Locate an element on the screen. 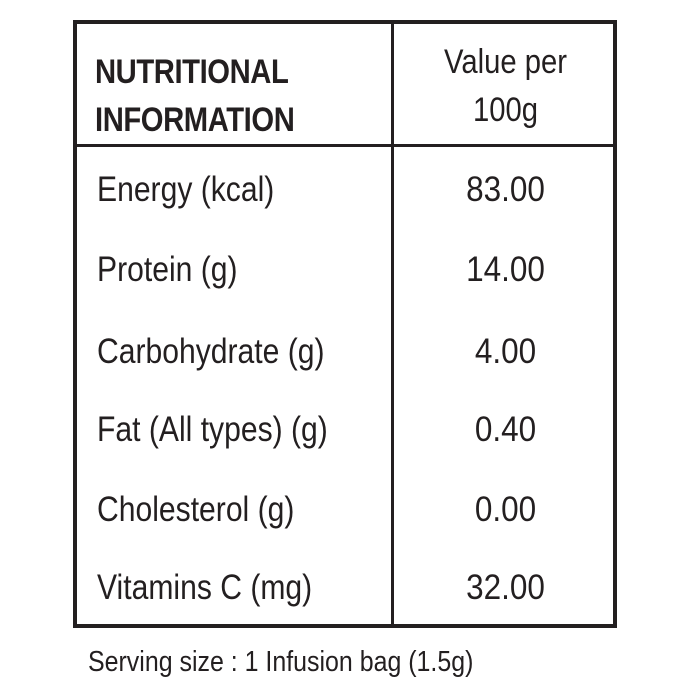 This screenshot has height=700, width=690. nutrient-column-header: NUTRITIONAL INFORMATION is located at coordinates (219, 96).